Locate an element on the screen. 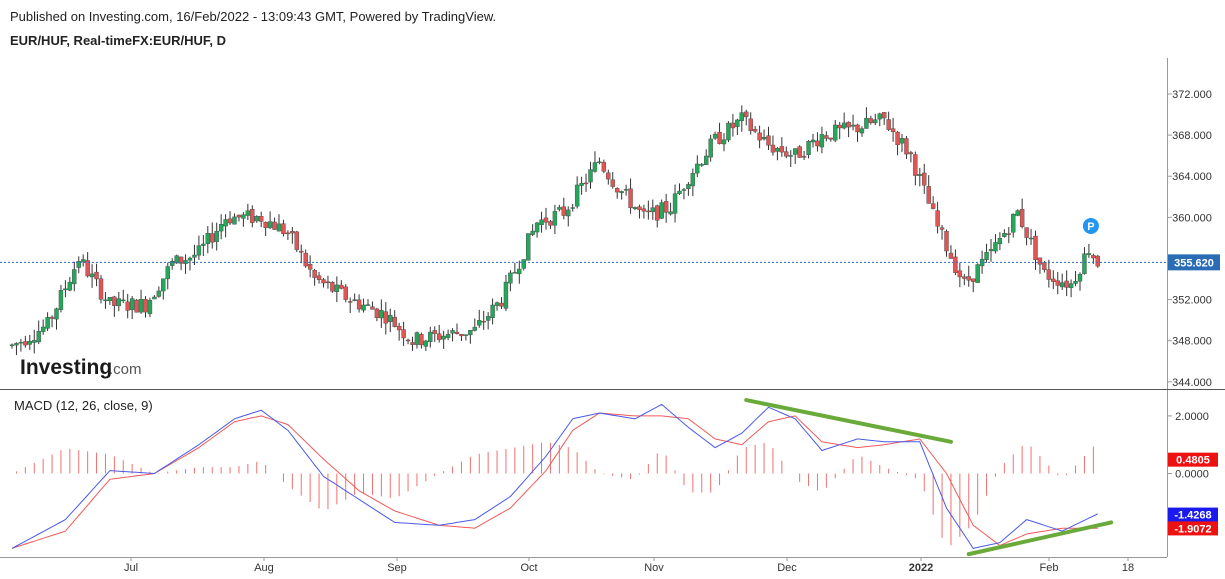  macd-trendline-upper is located at coordinates (848, 421).